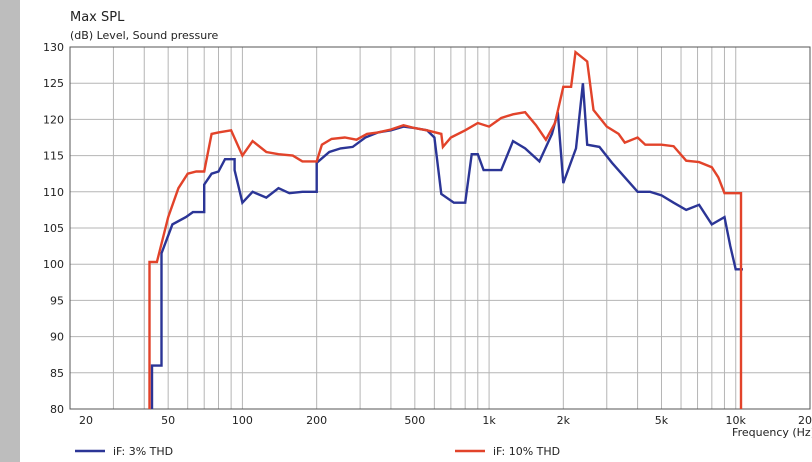  What do you see at coordinates (662, 420) in the screenshot?
I see `x-tick-label: 5k` at bounding box center [662, 420].